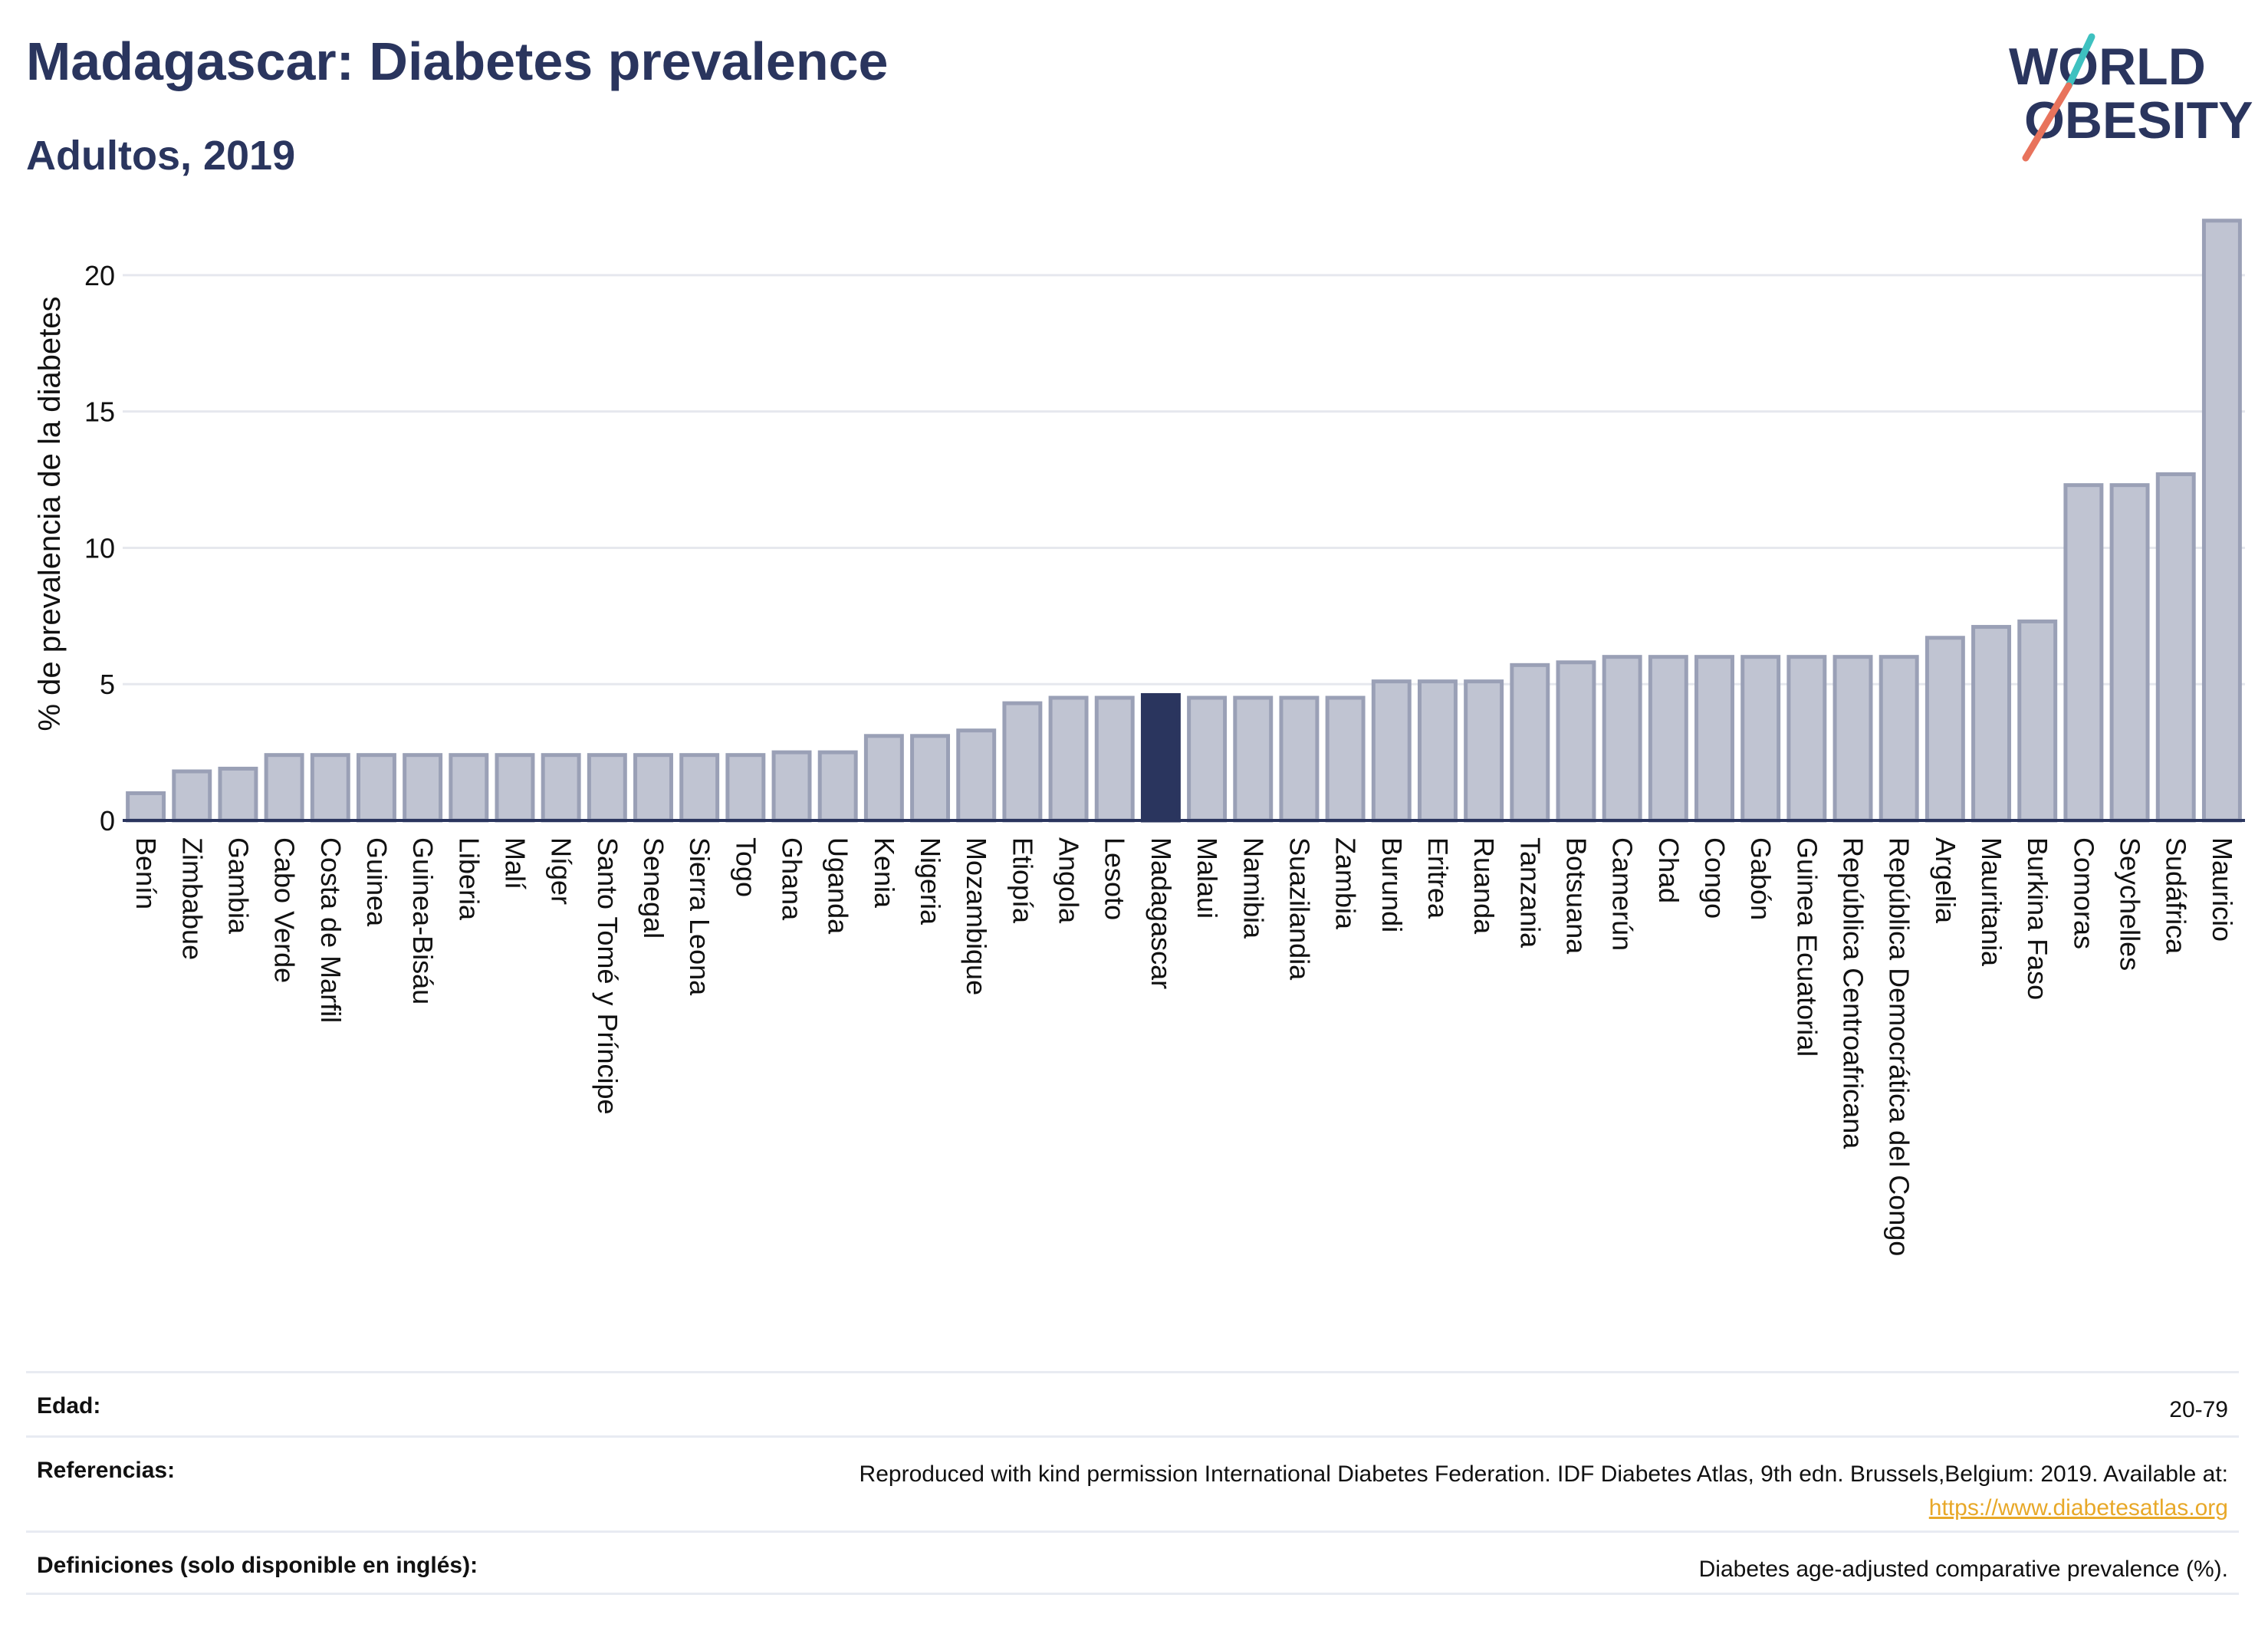  I want to click on x-tick-label: Comoras, so click(2083, 893).